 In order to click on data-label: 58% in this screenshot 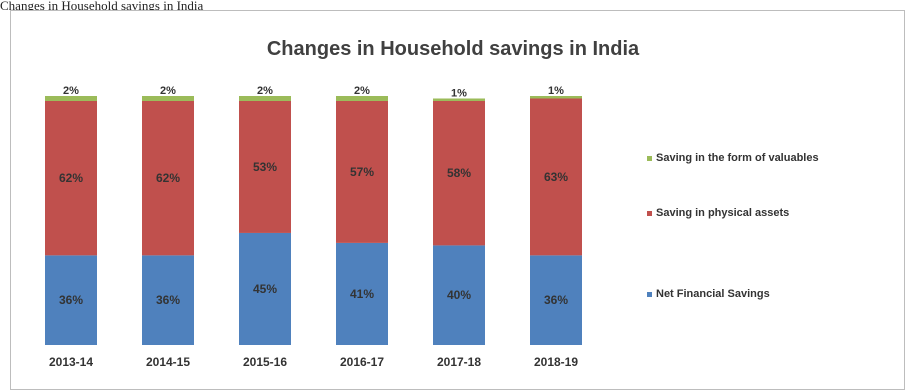, I will do `click(459, 173)`.